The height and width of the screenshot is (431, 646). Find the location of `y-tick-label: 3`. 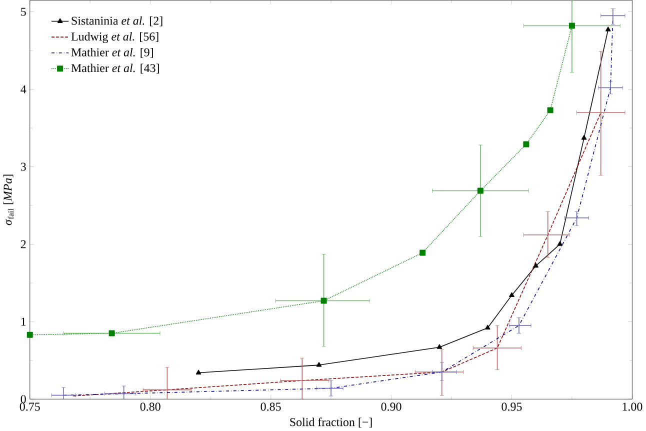

y-tick-label: 3 is located at coordinates (23, 166).